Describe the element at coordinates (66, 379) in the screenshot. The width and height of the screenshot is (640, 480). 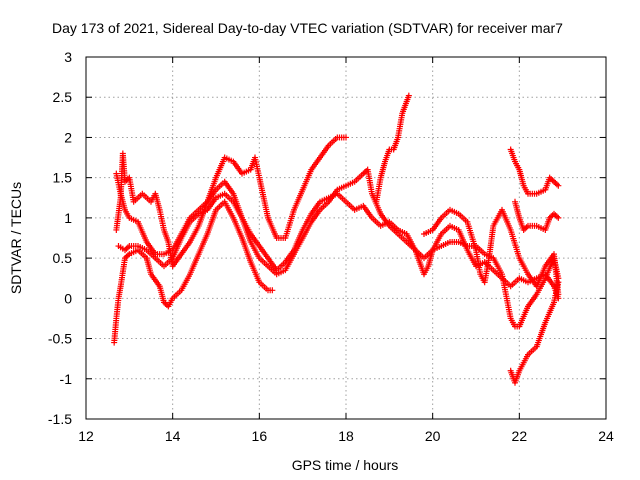
I see `y-tick-label: -1` at that location.